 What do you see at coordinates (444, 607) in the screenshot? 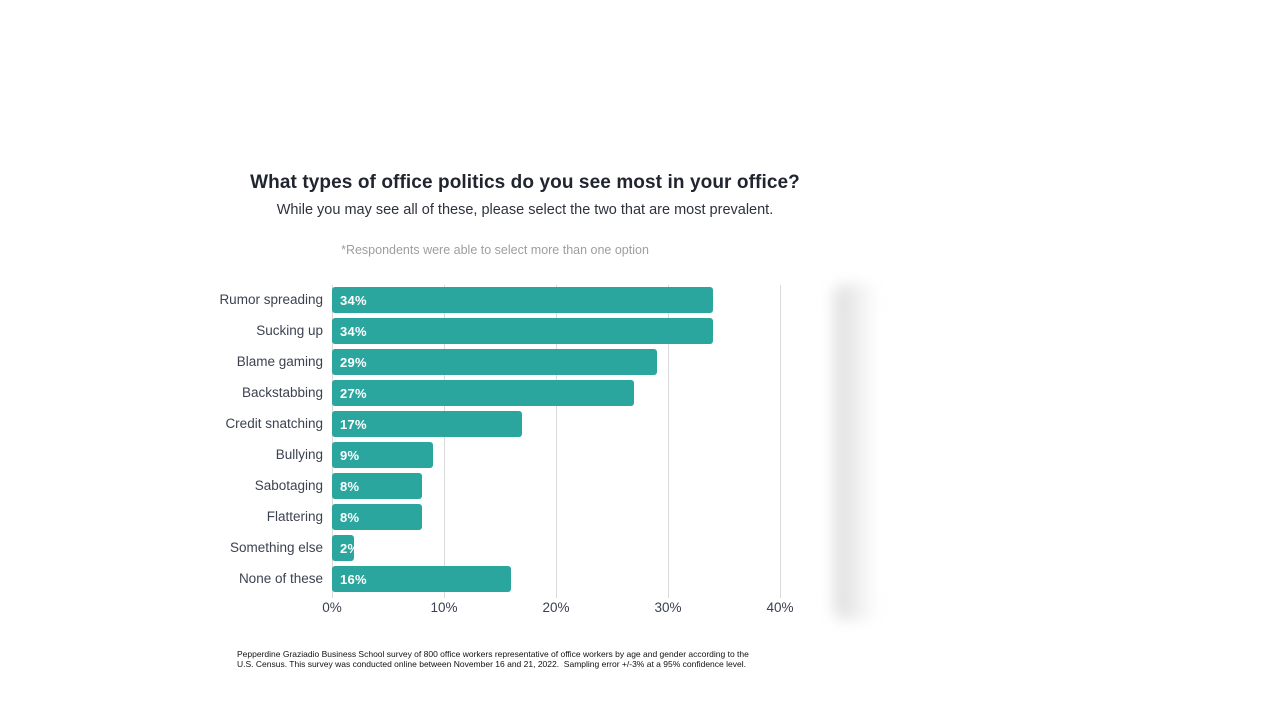
I see `x-tick-label: 10%` at bounding box center [444, 607].